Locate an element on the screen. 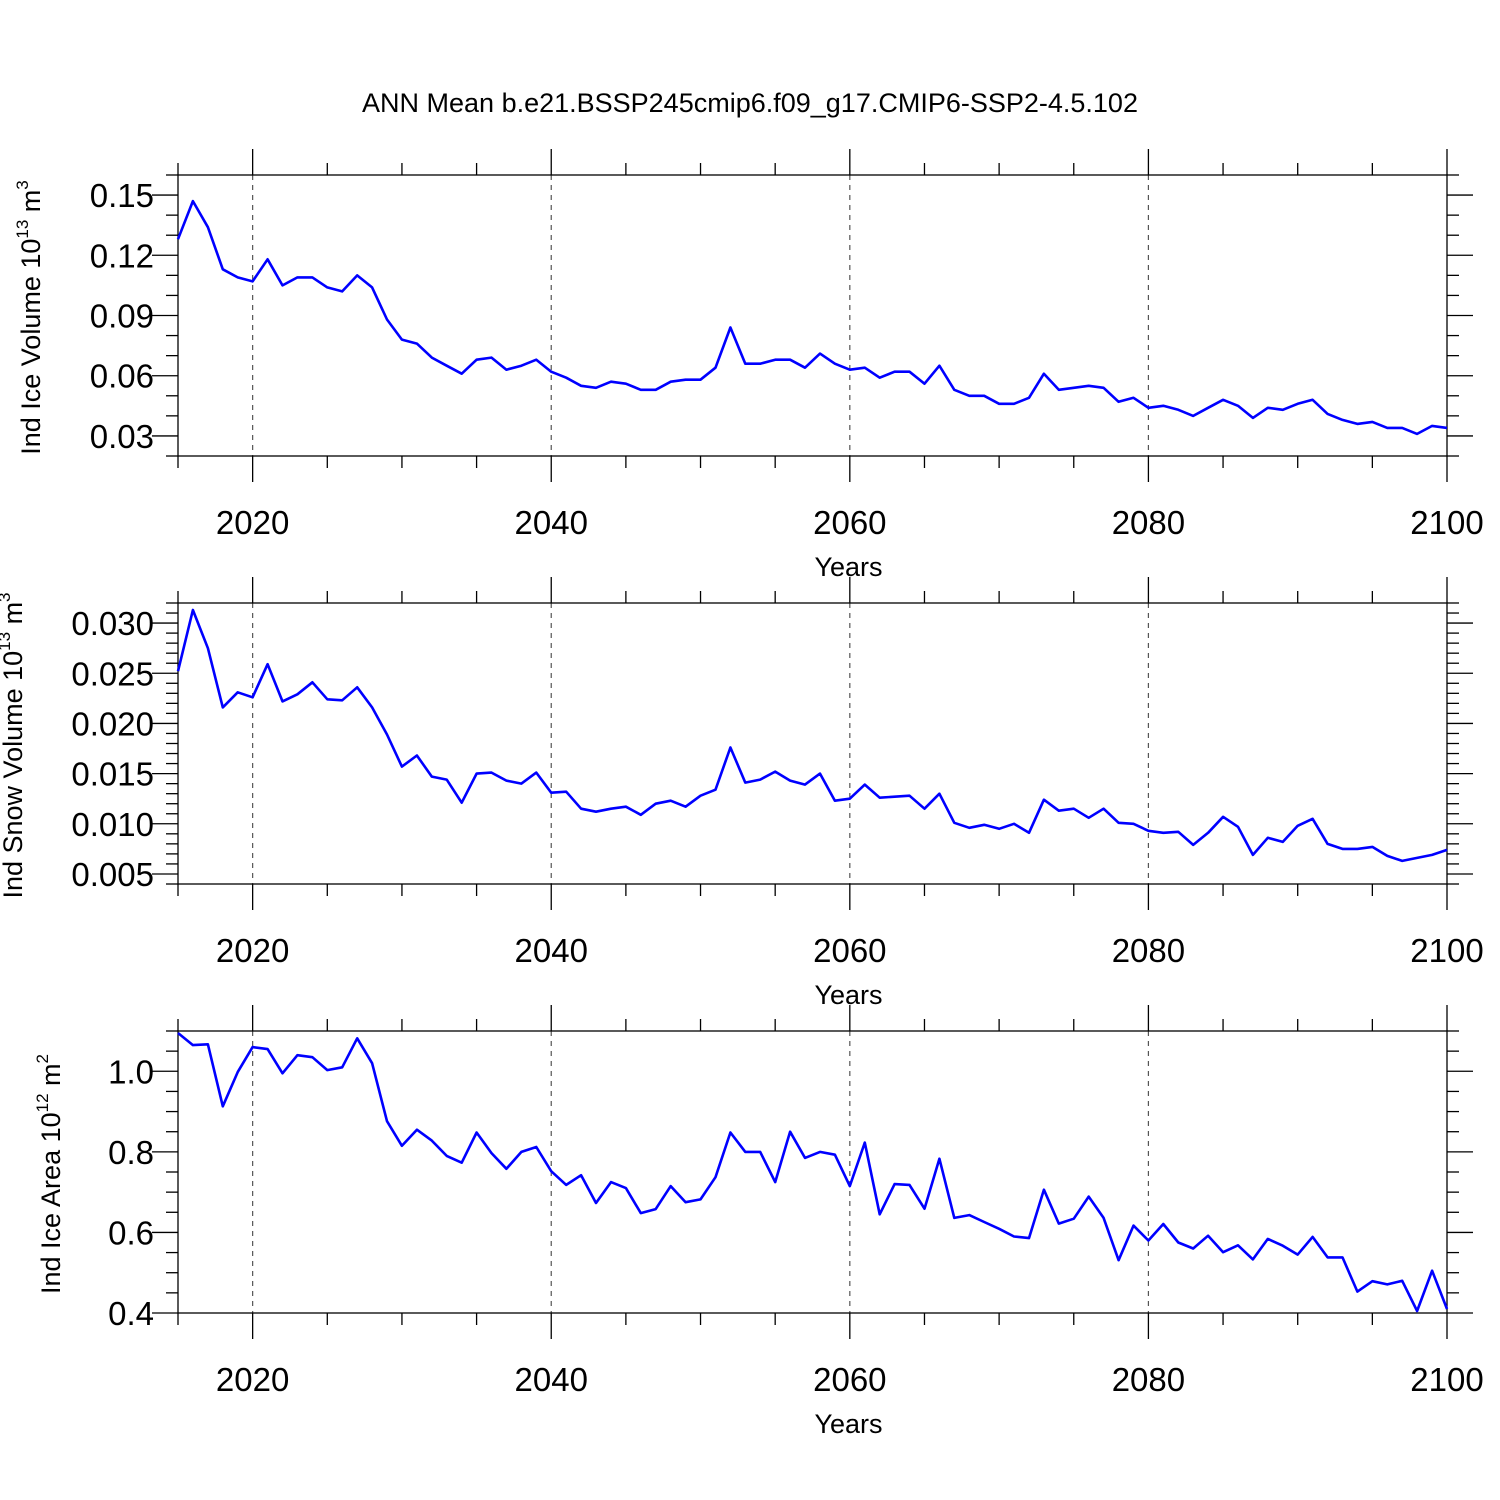 The width and height of the screenshot is (1500, 1500). y-tick-label: 0.030 is located at coordinates (112, 623).